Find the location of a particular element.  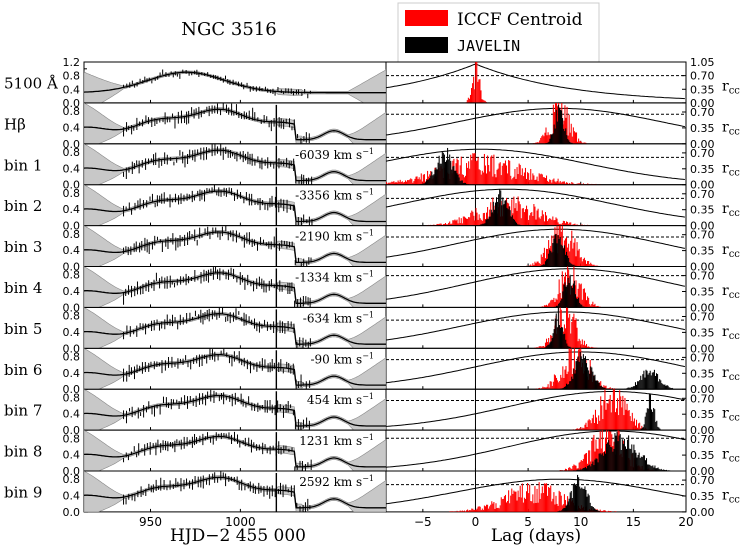

left-plot is located at coordinates (235, 205).